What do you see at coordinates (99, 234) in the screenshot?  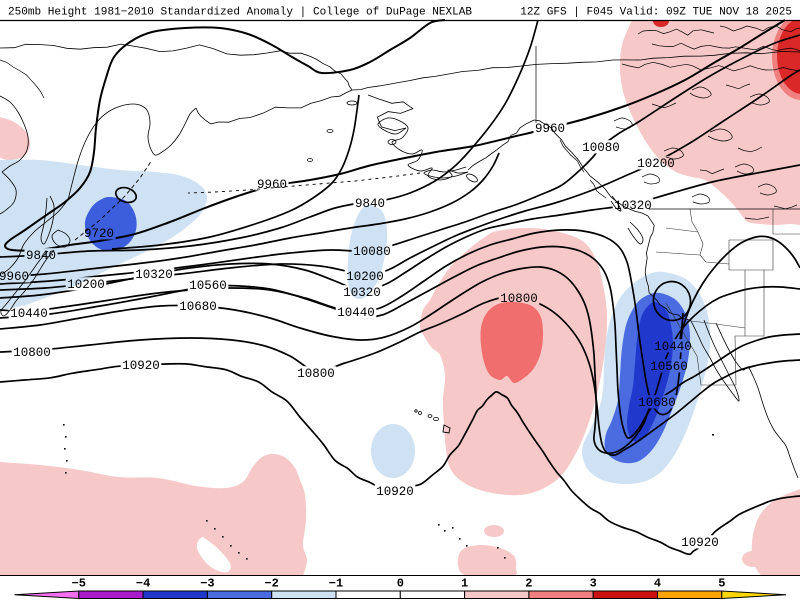 I see `svg-text: 9720` at bounding box center [99, 234].